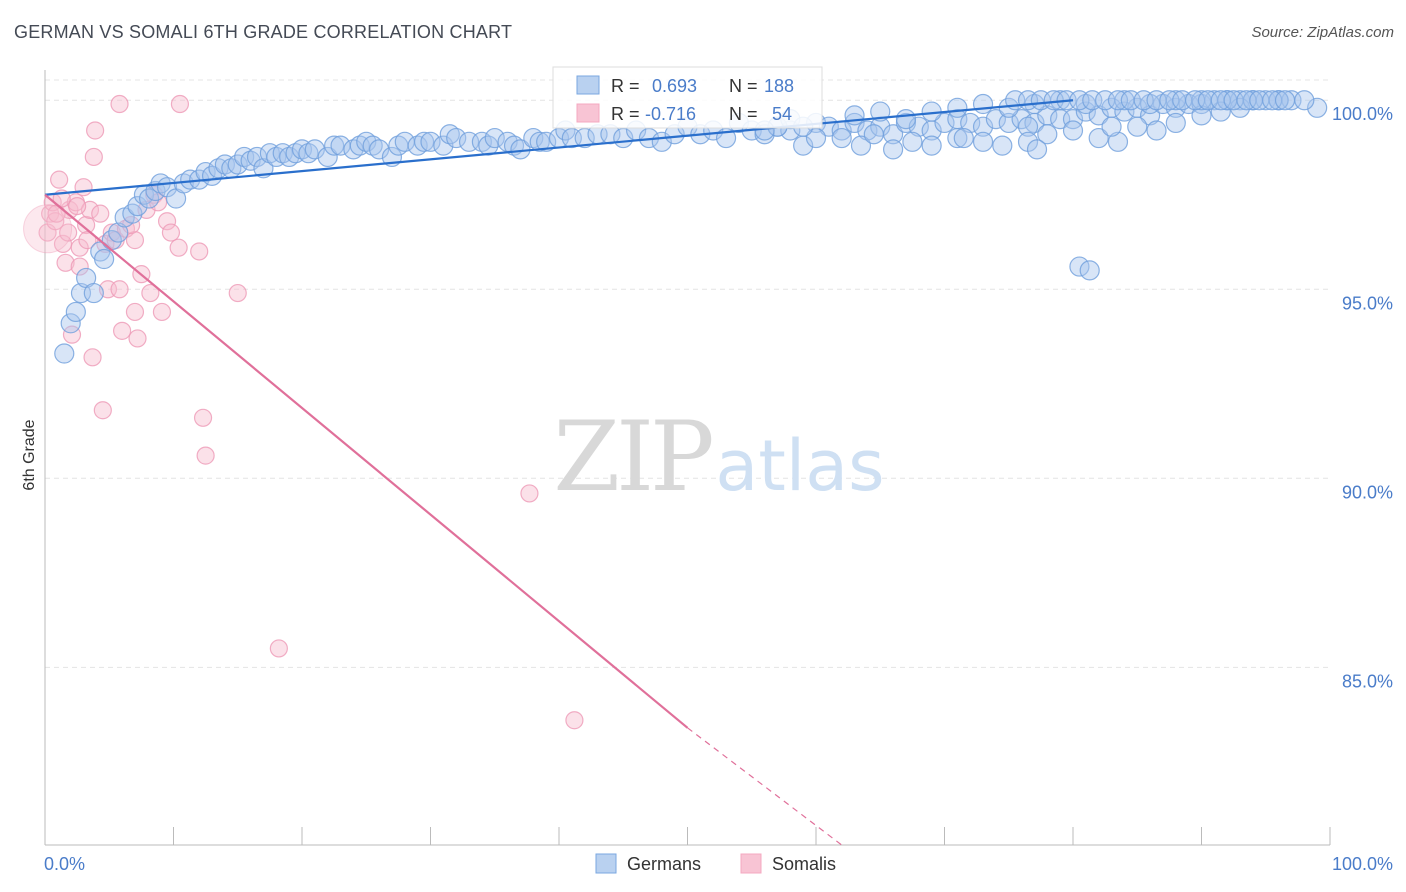 The image size is (1406, 892). I want to click on bottom-legend-swatch-germans, so click(606, 863).